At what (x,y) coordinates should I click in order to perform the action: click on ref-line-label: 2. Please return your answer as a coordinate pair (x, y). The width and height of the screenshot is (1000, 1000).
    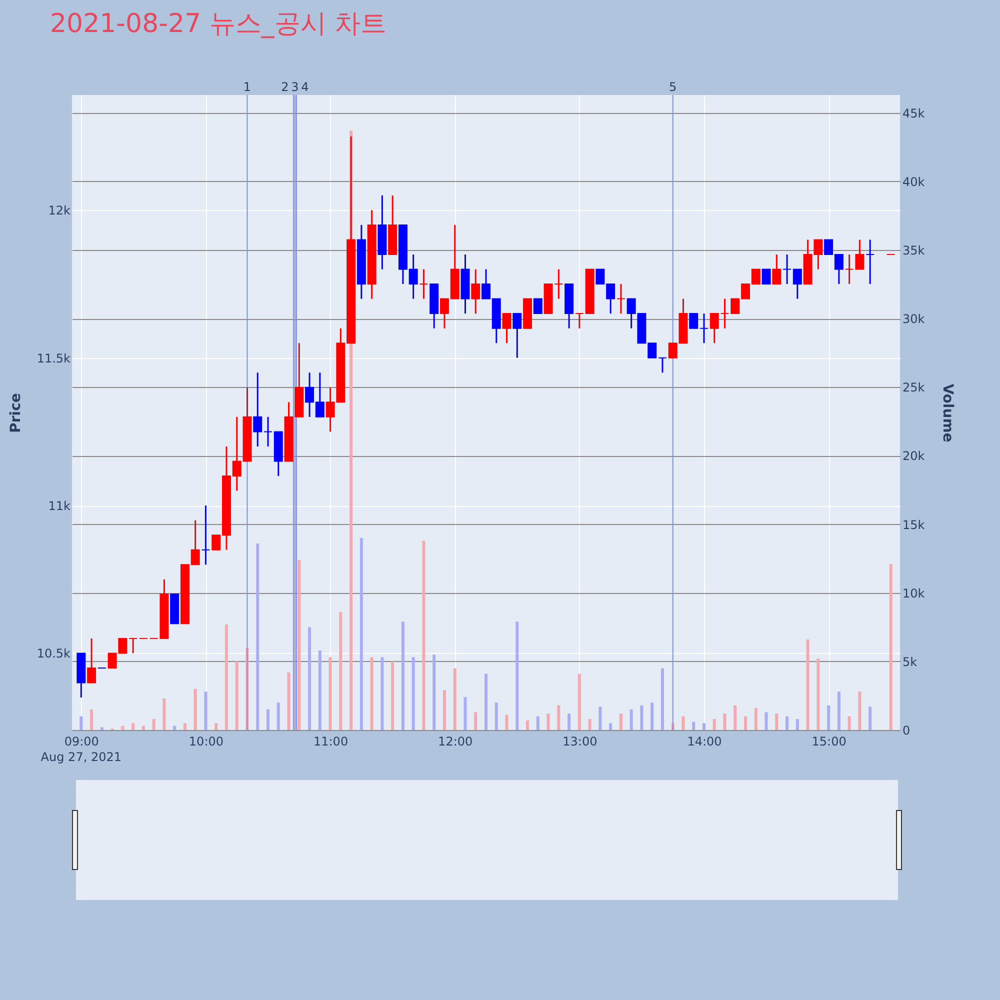
    Looking at the image, I should click on (285, 87).